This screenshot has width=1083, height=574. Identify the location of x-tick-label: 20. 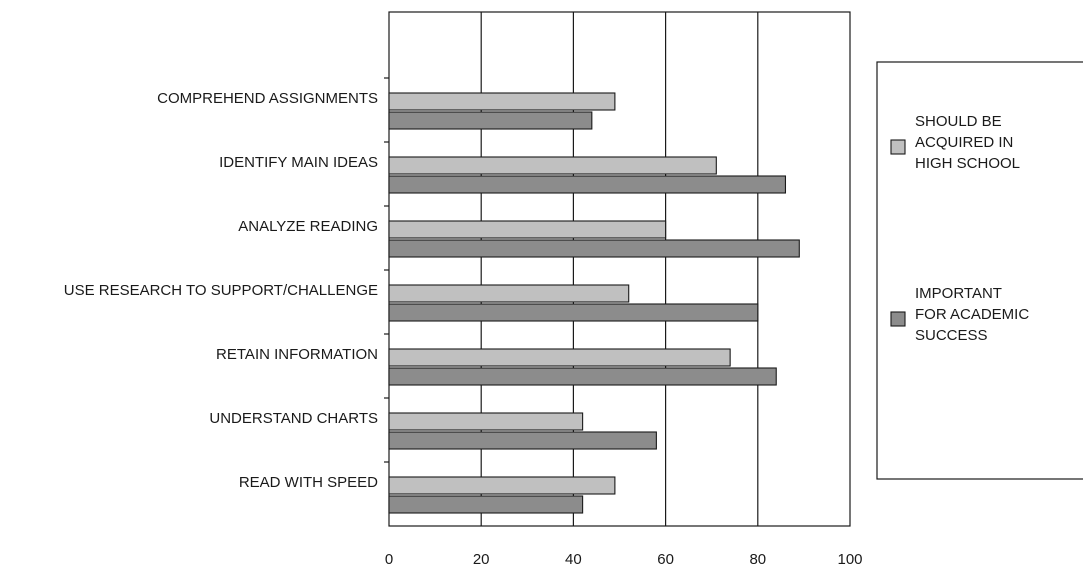
(481, 559).